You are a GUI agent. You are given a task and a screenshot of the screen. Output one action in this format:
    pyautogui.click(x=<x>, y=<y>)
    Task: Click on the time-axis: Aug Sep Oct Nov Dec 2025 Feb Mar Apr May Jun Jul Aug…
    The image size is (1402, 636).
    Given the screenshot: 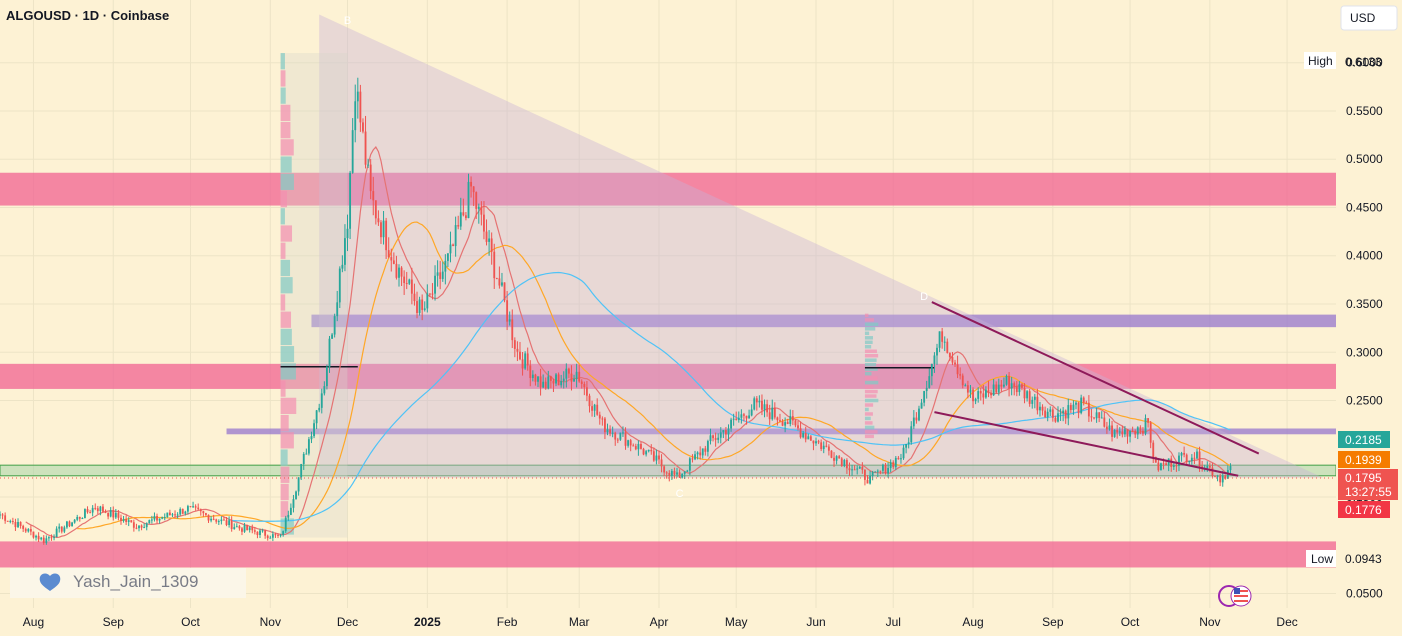 What is the action you would take?
    pyautogui.click(x=668, y=622)
    